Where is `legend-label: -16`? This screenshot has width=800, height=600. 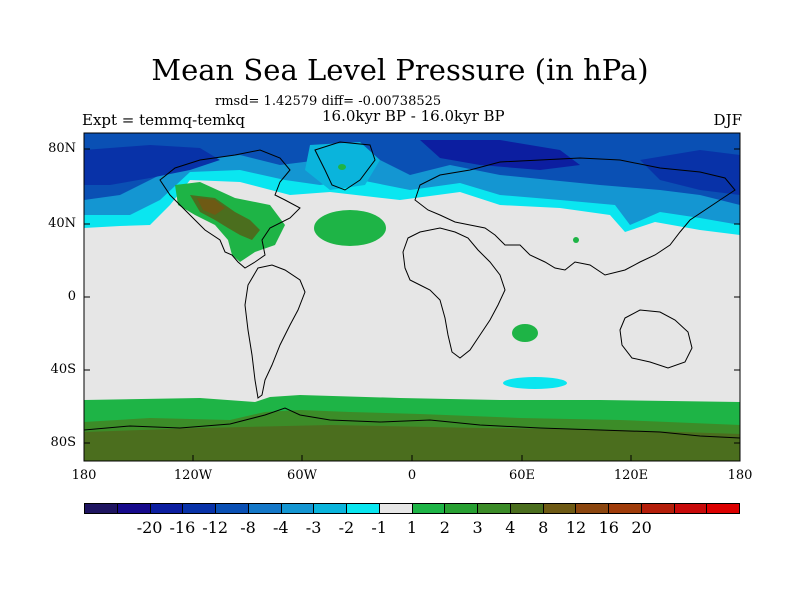
legend-label: -16 is located at coordinates (182, 527).